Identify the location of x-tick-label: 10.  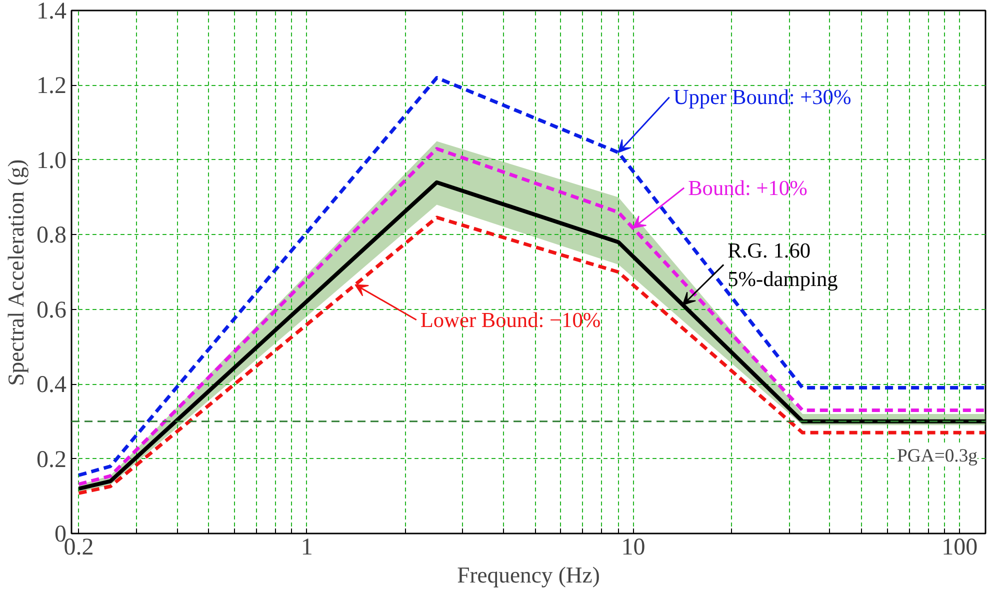
(633, 547).